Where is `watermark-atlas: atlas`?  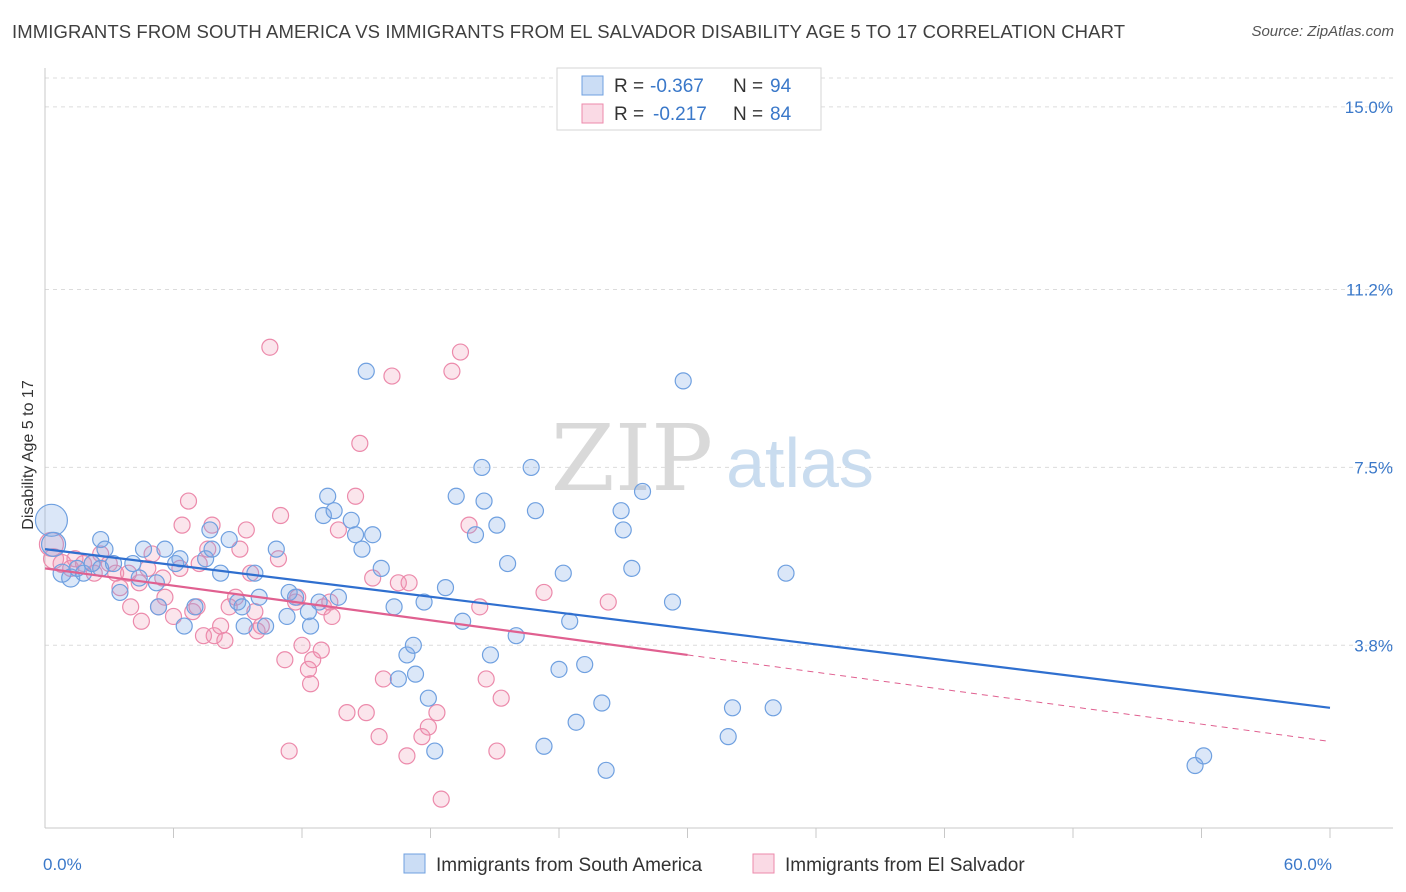 watermark-atlas: atlas is located at coordinates (800, 463).